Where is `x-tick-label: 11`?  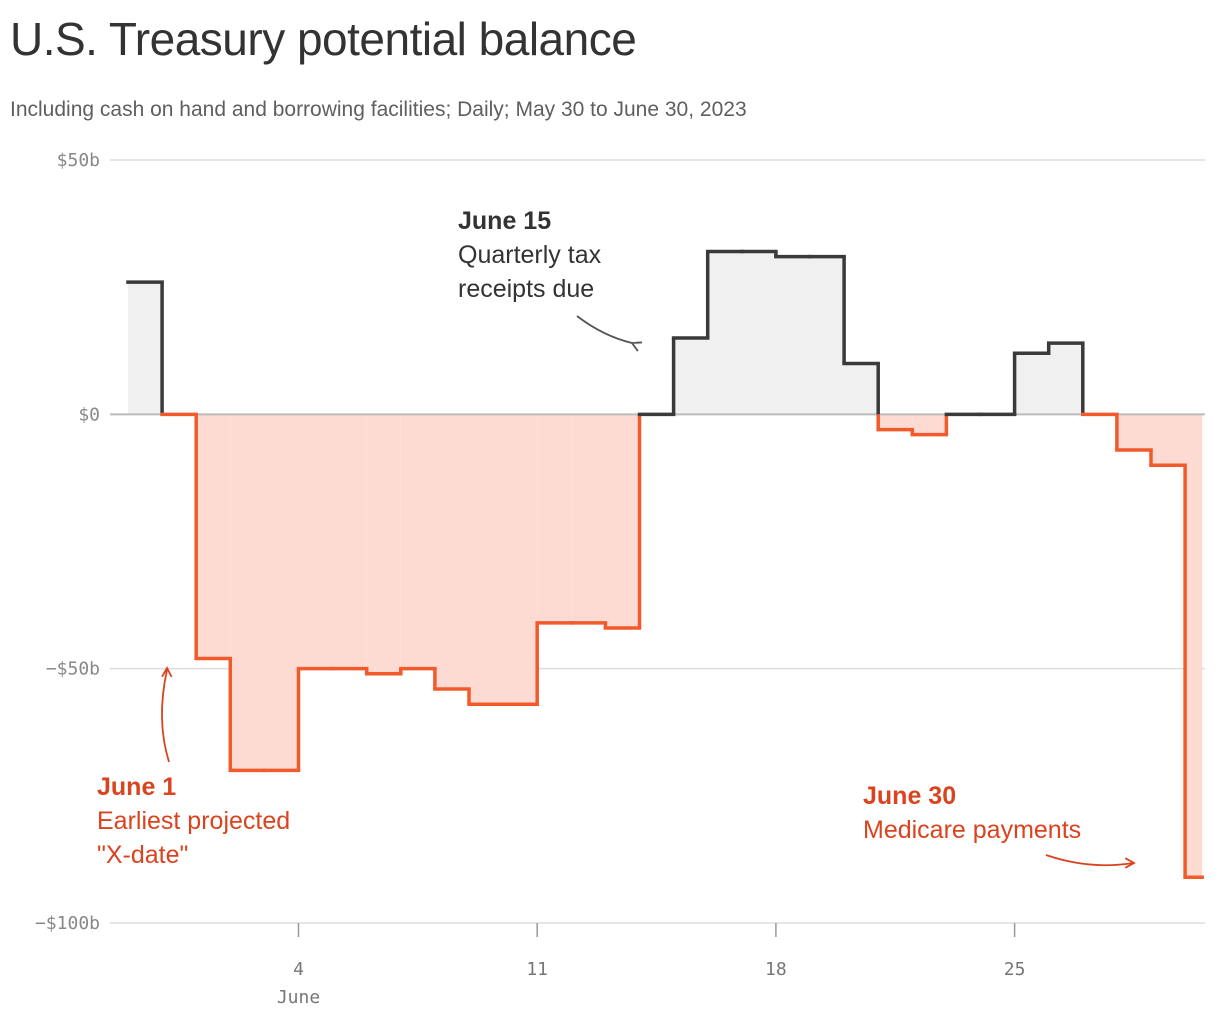 x-tick-label: 11 is located at coordinates (537, 969).